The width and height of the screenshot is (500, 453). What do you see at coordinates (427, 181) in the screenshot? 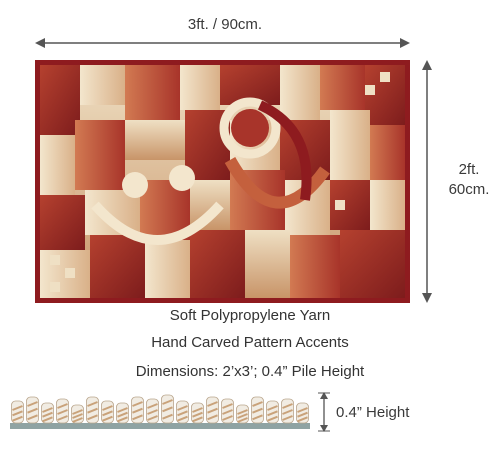
I see `height-arrow` at bounding box center [427, 181].